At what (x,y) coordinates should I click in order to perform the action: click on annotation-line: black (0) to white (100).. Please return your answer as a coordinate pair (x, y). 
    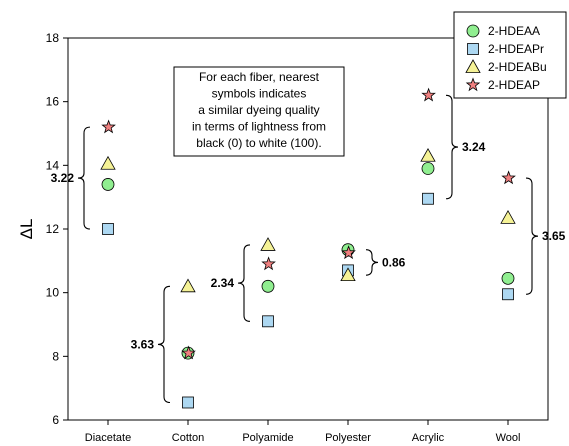
    Looking at the image, I should click on (258, 143).